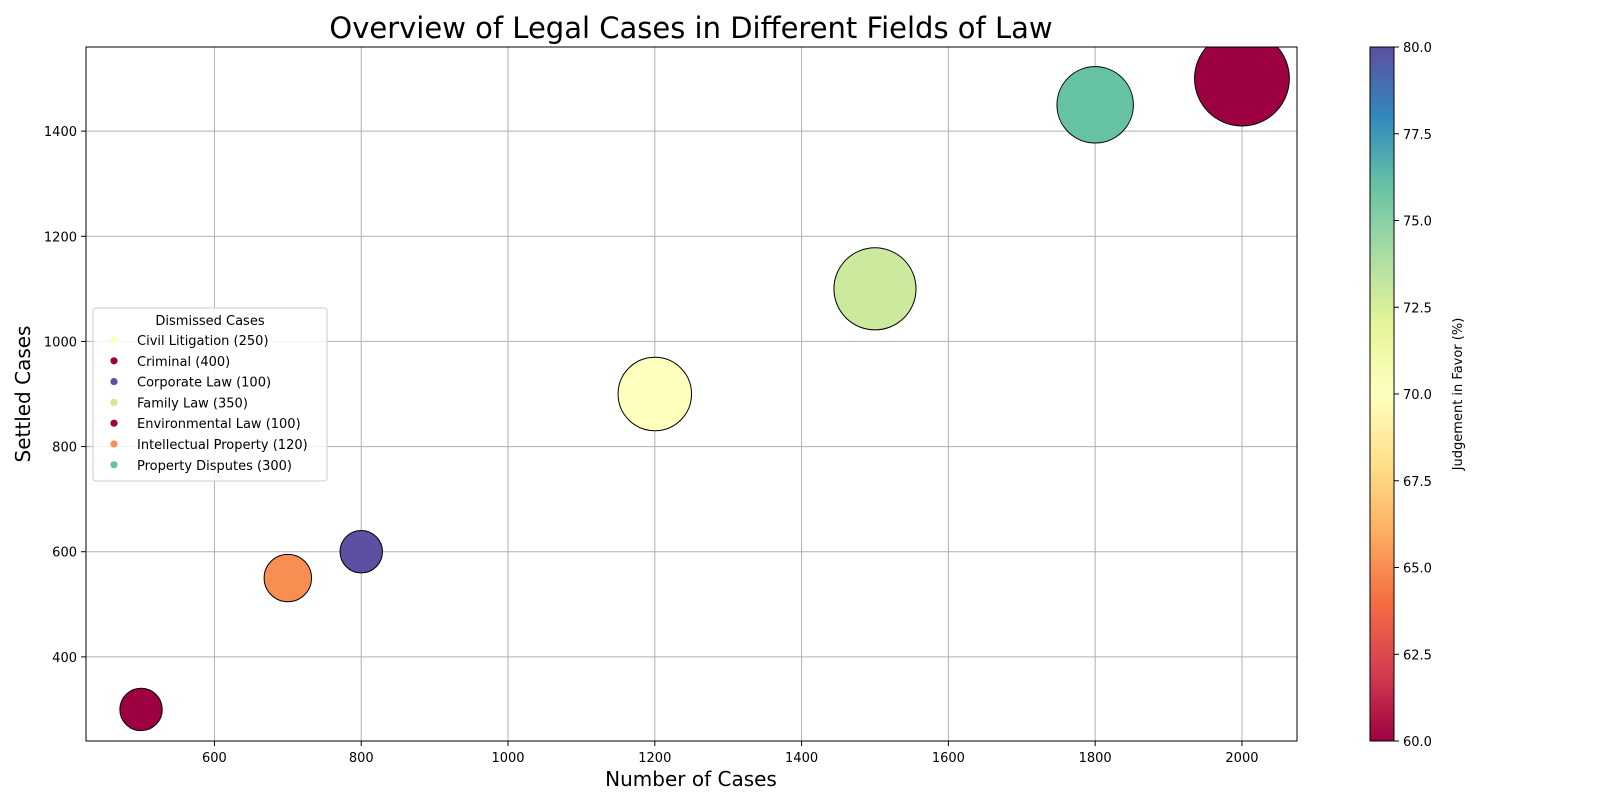  What do you see at coordinates (1417, 222) in the screenshot?
I see `colorbar-tick-label: 75.0` at bounding box center [1417, 222].